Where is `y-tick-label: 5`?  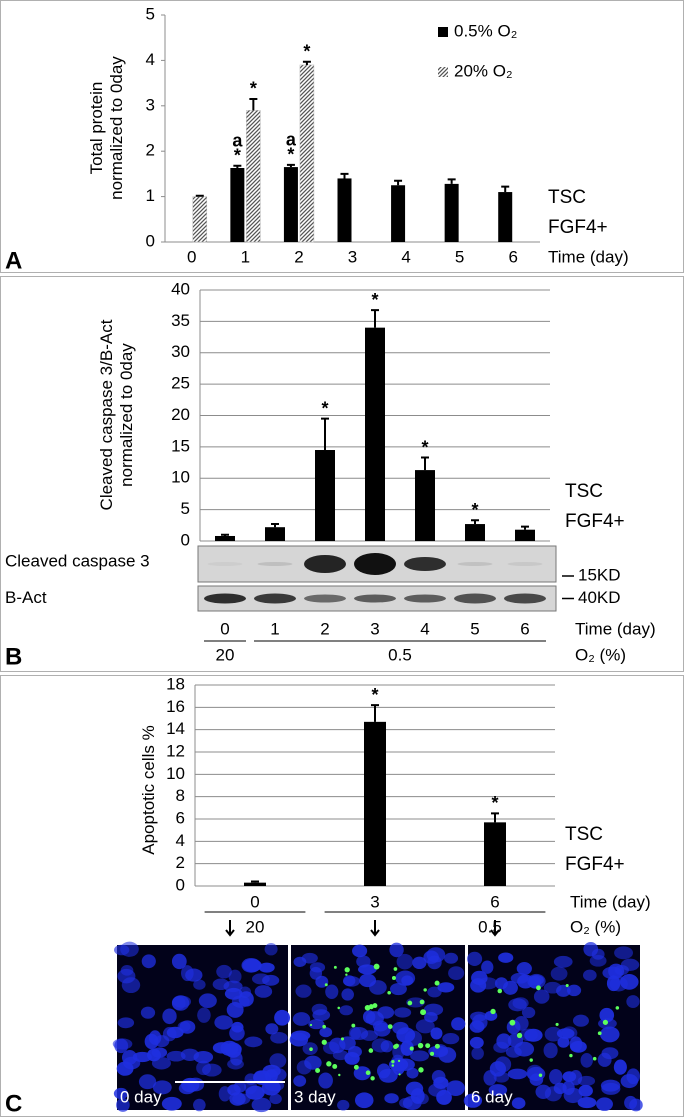 y-tick-label: 5 is located at coordinates (150, 13).